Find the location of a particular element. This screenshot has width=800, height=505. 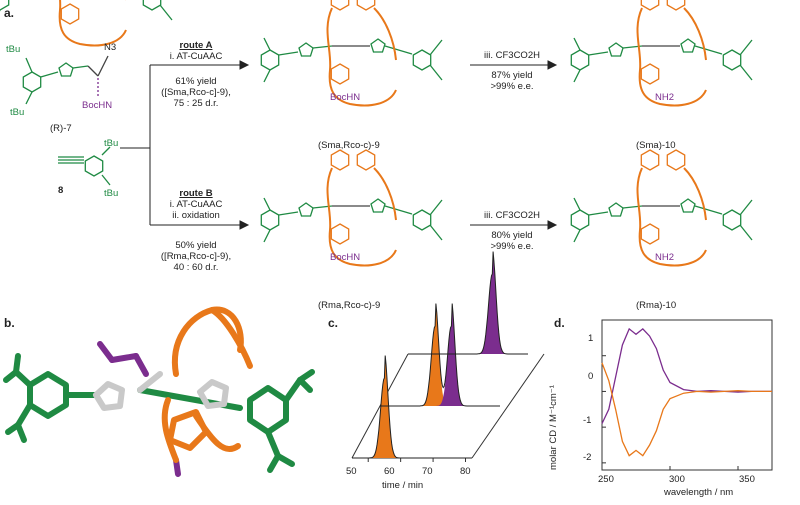

chromatogram-xlabel: time / min is located at coordinates (403, 485).